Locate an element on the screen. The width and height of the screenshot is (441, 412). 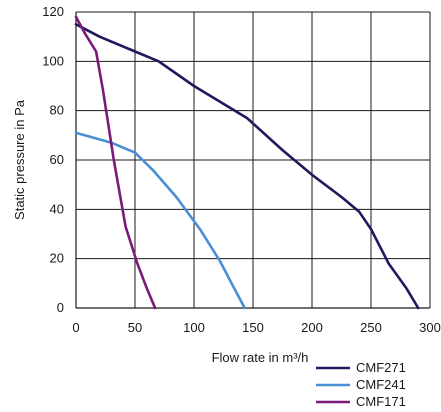
y-tick-label: 60 is located at coordinates (57, 159).